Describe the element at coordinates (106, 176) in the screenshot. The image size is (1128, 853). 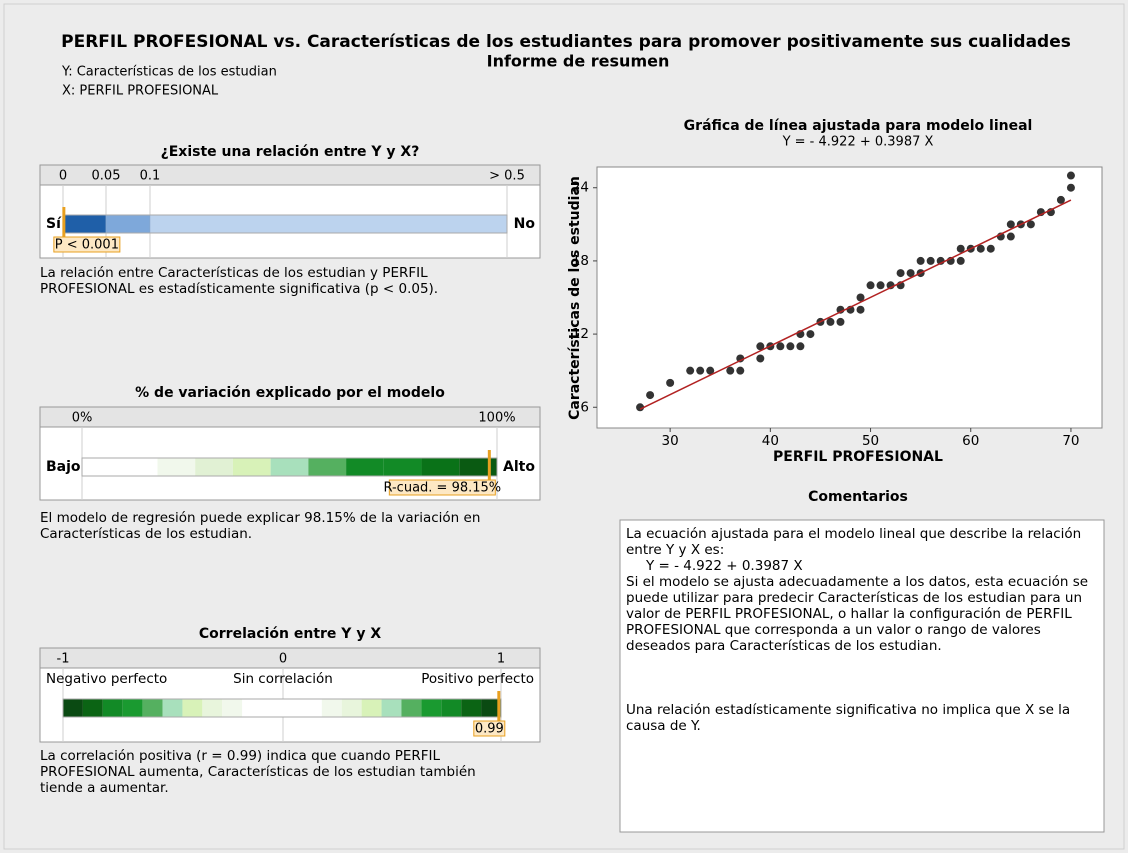
I see `gauge-tick-label: 0.05` at that location.